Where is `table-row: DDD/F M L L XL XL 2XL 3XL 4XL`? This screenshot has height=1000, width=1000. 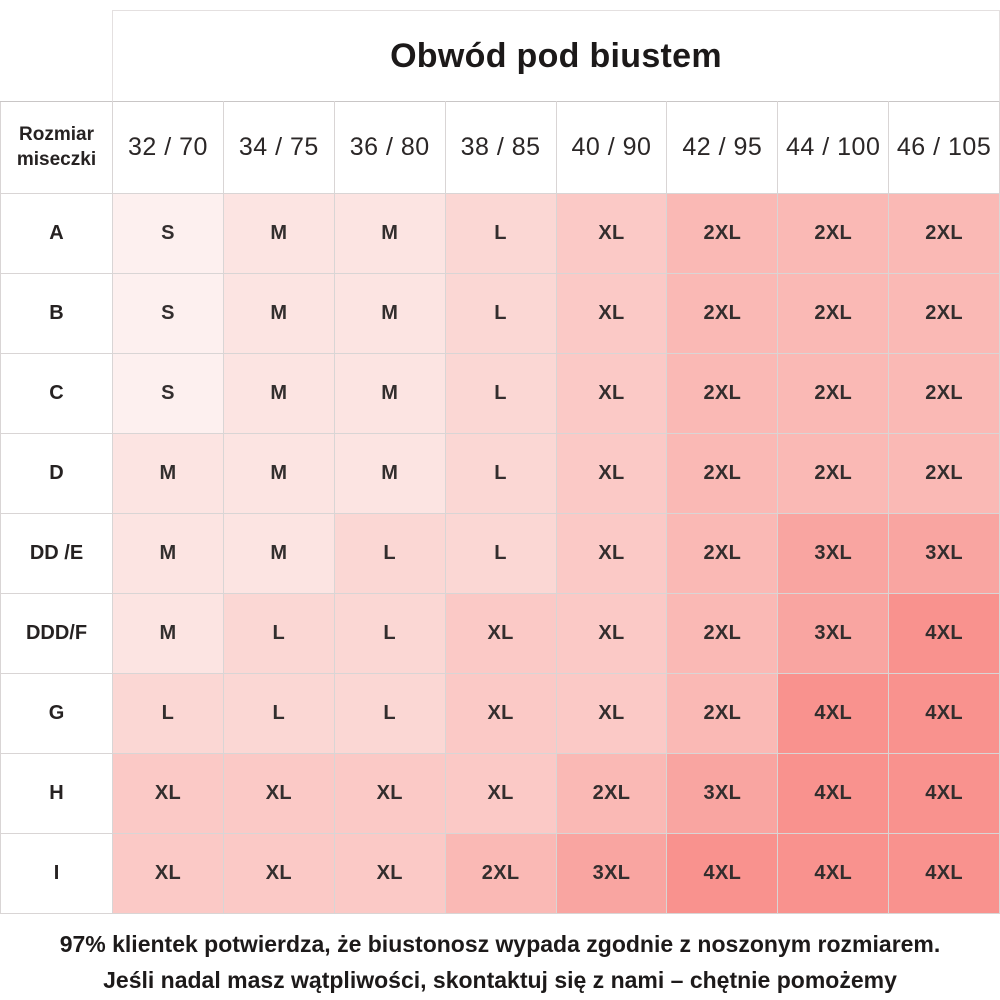 table-row: DDD/F M L L XL XL 2XL 3XL 4XL is located at coordinates (500, 633).